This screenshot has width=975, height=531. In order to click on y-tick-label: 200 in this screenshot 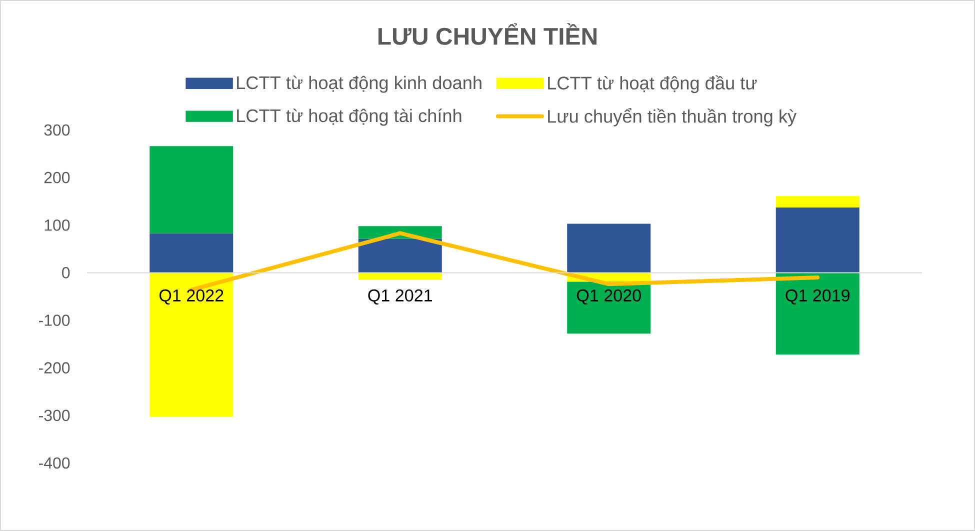, I will do `click(57, 178)`.